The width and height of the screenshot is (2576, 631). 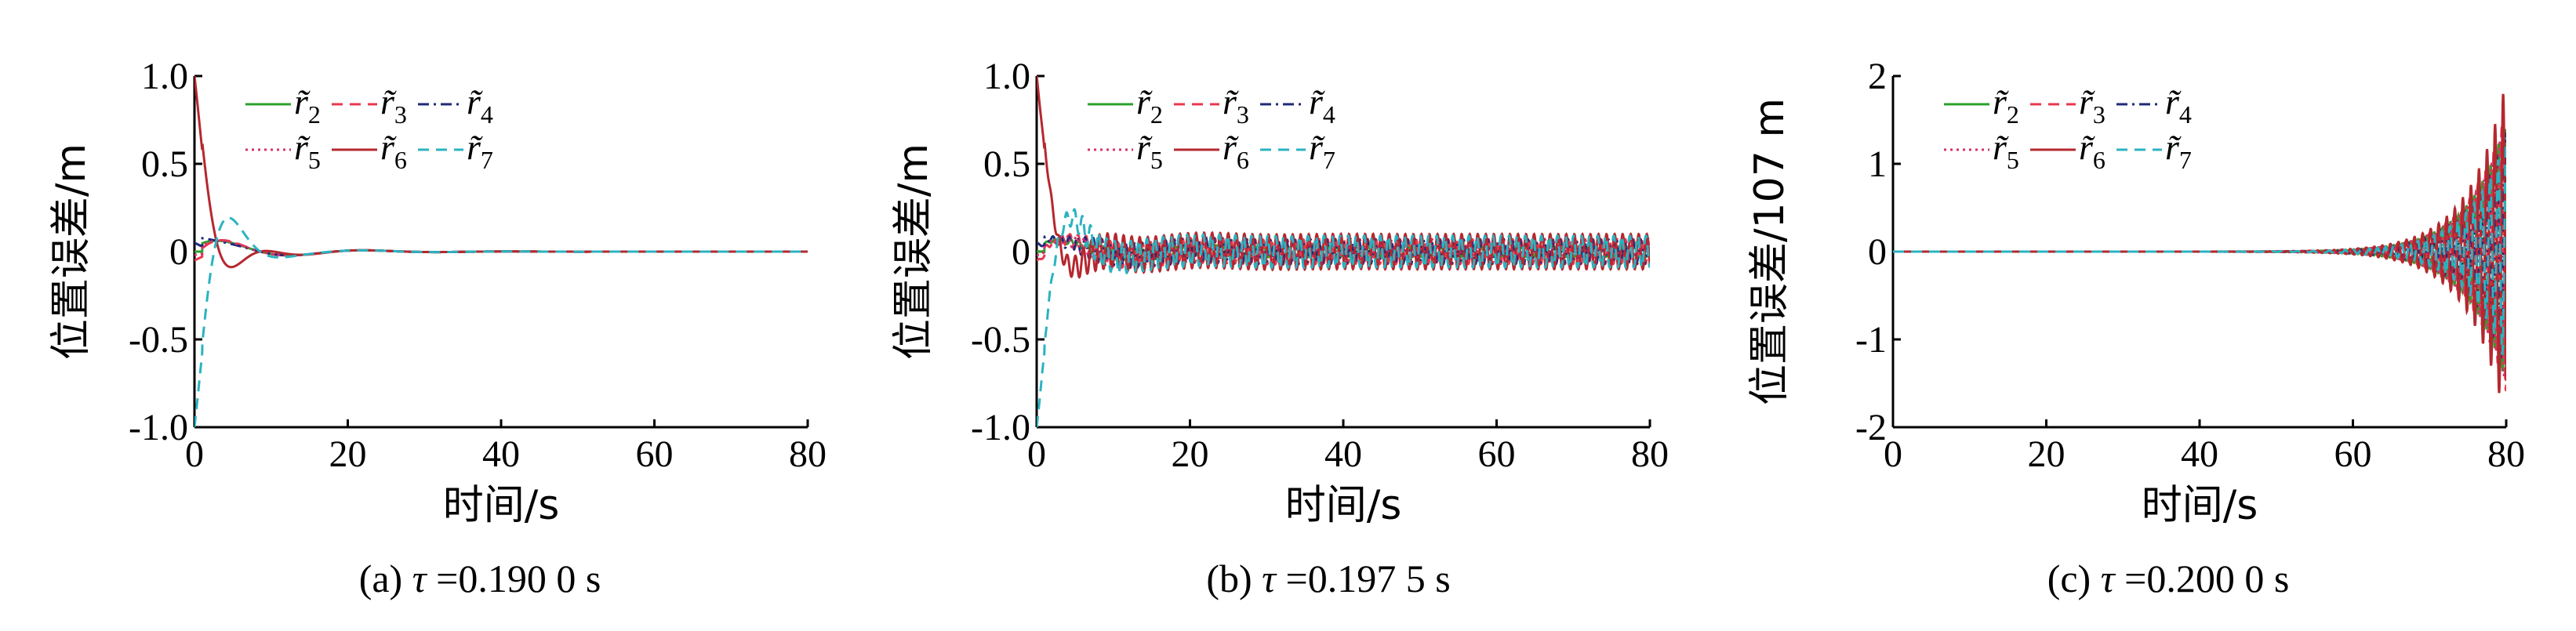 I want to click on caption-value: =0.200 0 s, so click(x=2202, y=578).